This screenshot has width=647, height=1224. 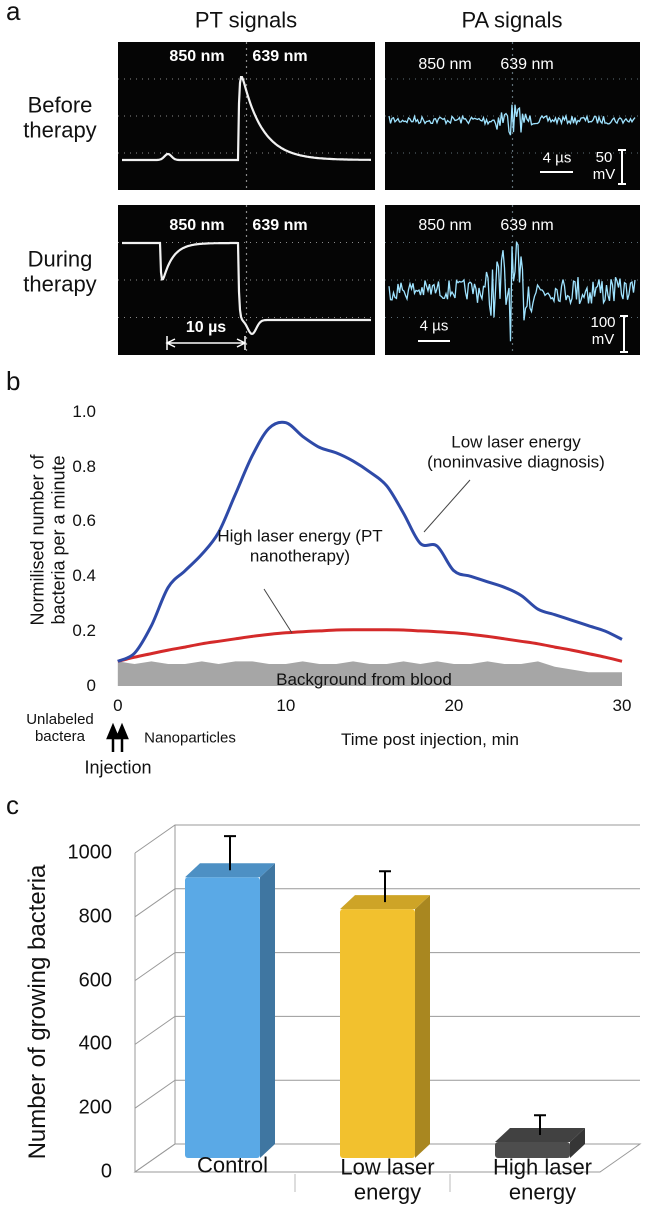 I want to click on series-label: Low laser energy (noninvasive diagnosis), so click(x=516, y=451).